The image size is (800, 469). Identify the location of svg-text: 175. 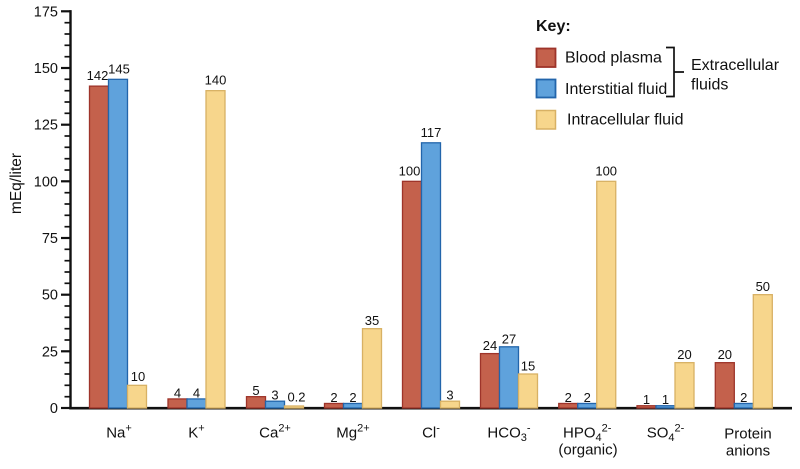
(46, 12).